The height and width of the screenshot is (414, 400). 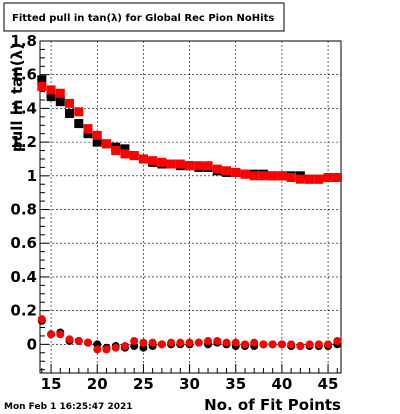 What do you see at coordinates (68, 407) in the screenshot?
I see `datestamp: Mon Feb 1 16:25:47 2021` at bounding box center [68, 407].